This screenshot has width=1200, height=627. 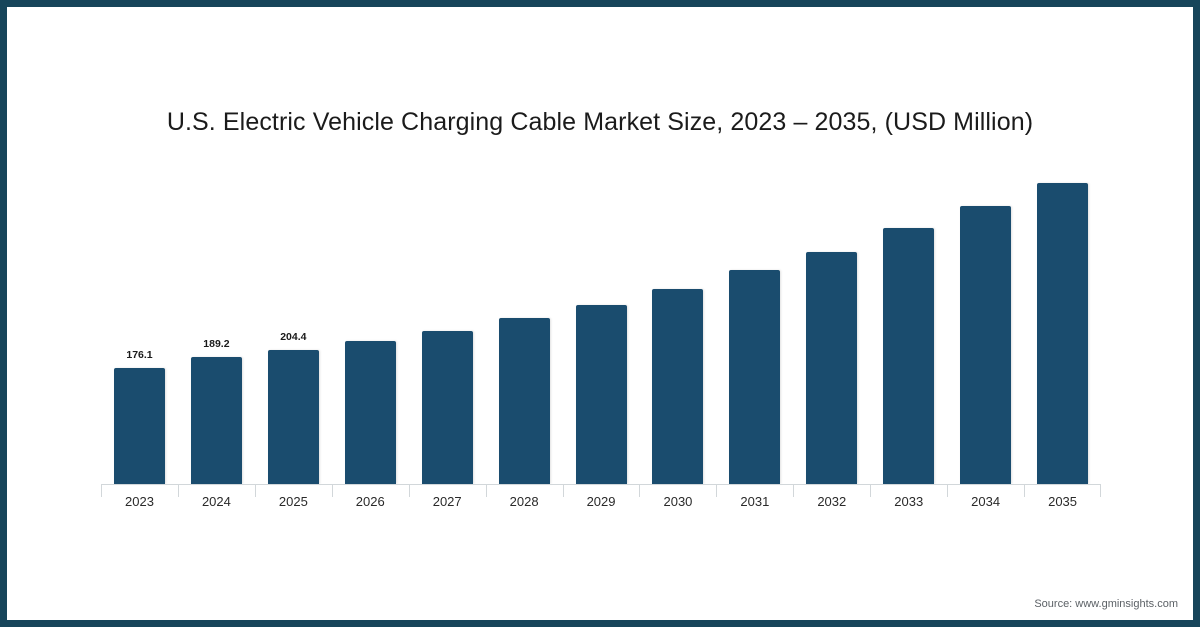 What do you see at coordinates (216, 322) in the screenshot?
I see `bar-slot: 189.2` at bounding box center [216, 322].